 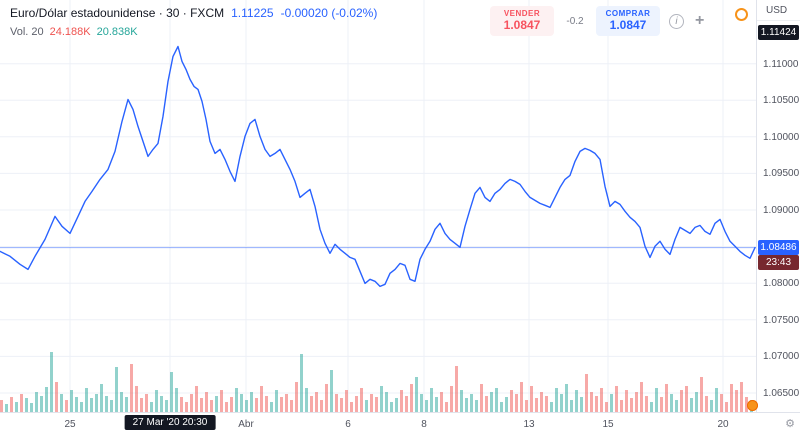 What do you see at coordinates (781, 174) in the screenshot?
I see `price-tick-label: 1.09500` at bounding box center [781, 174].